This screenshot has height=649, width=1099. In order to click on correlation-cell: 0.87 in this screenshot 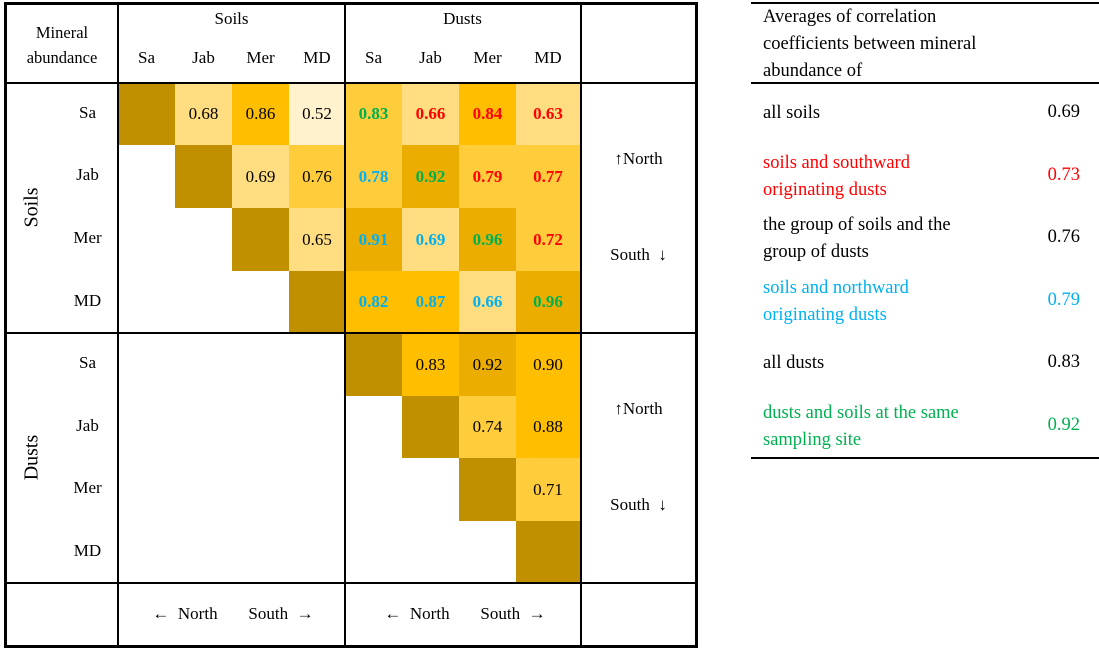, I will do `click(430, 302)`.